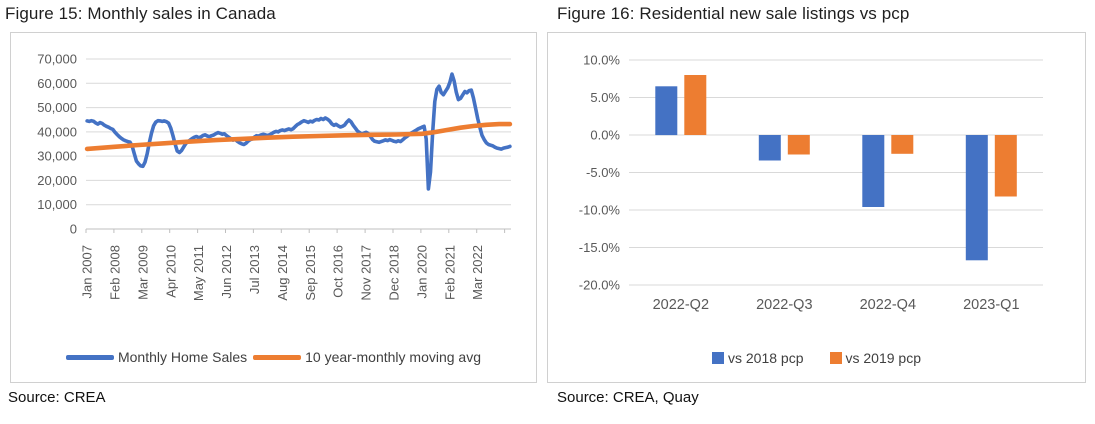 This screenshot has width=1095, height=424. I want to click on bar-2022-Q2-vs2018, so click(666, 111).